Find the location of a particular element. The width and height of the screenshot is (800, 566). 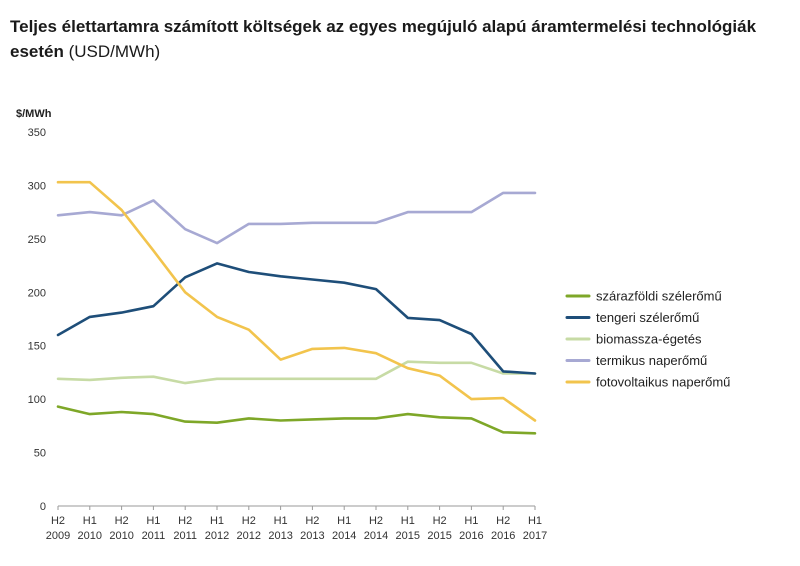

y-tick-label: 200 is located at coordinates (37, 293).